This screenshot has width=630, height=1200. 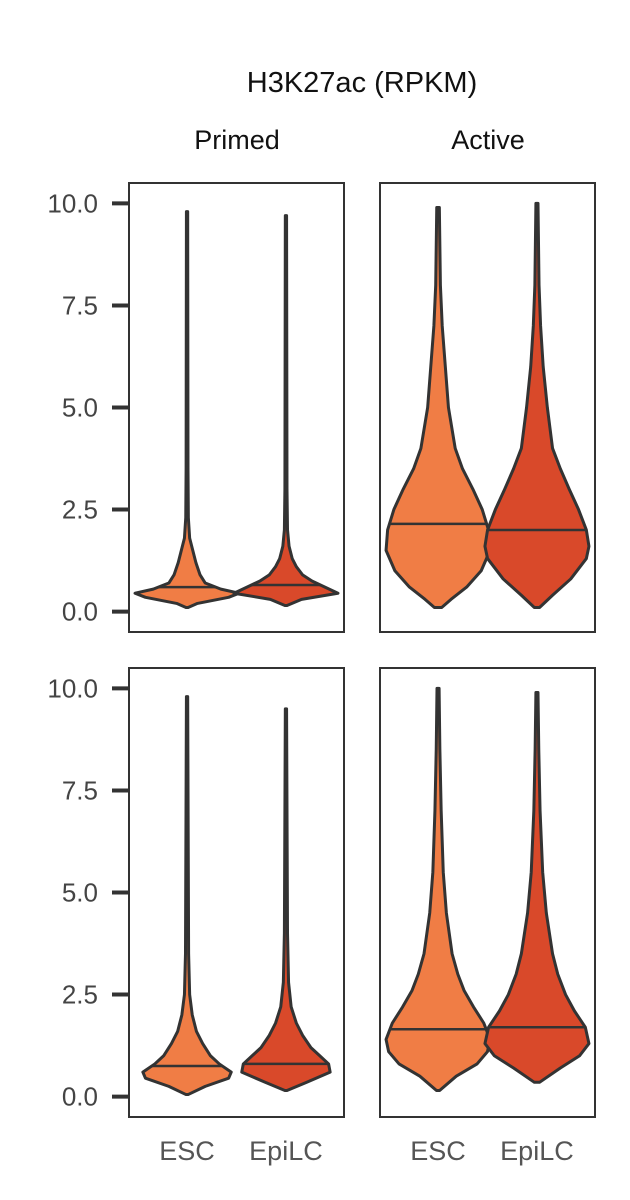 I want to click on column-title-active: Active, so click(x=488, y=140).